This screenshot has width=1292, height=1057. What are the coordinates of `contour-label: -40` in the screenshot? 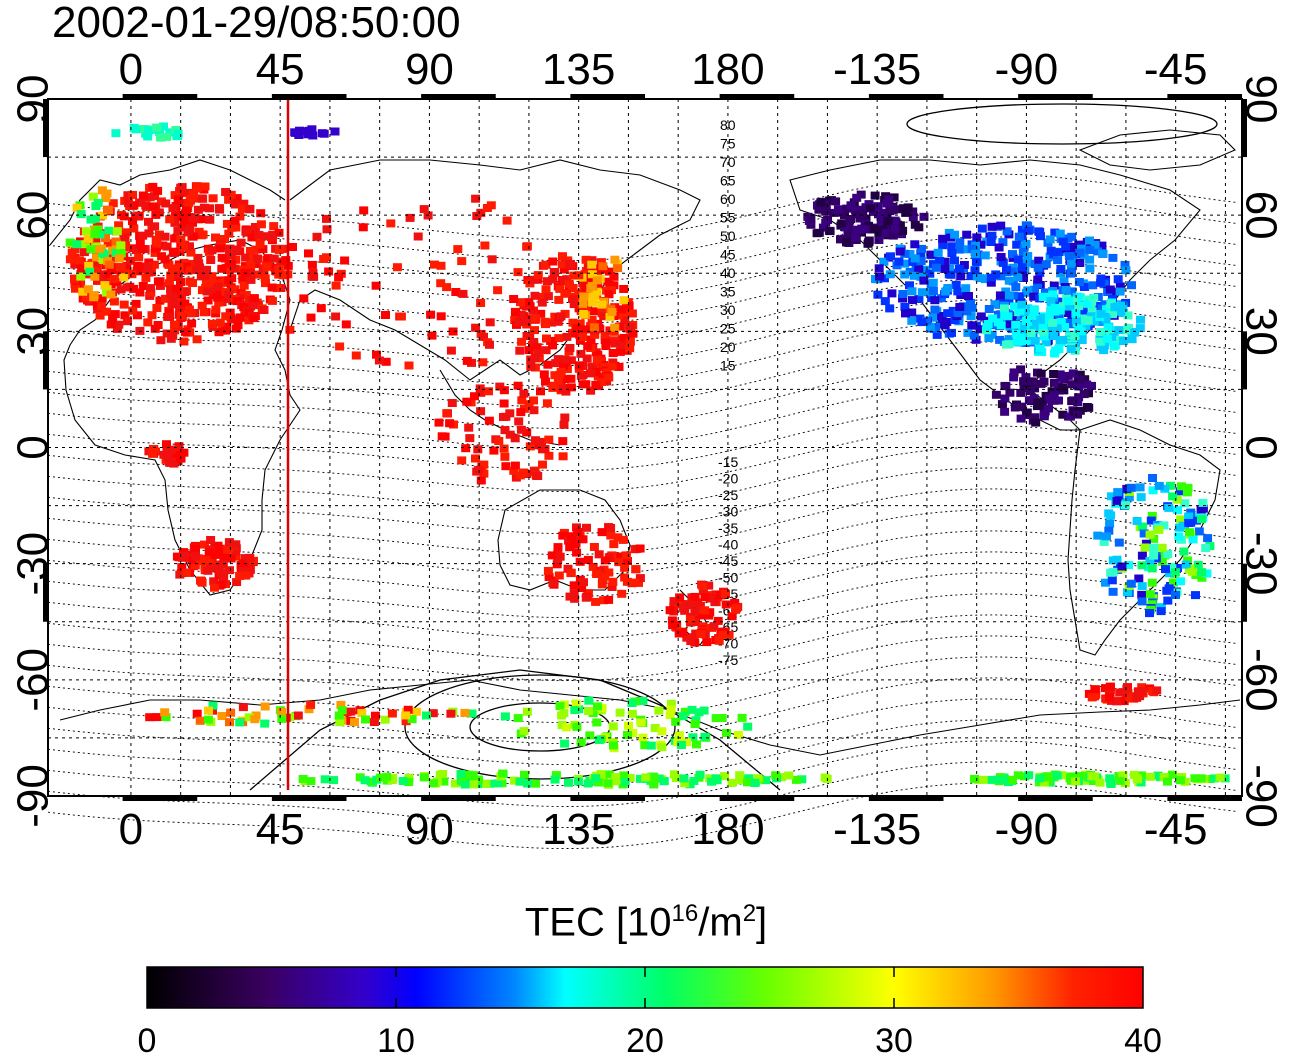 It's located at (728, 545).